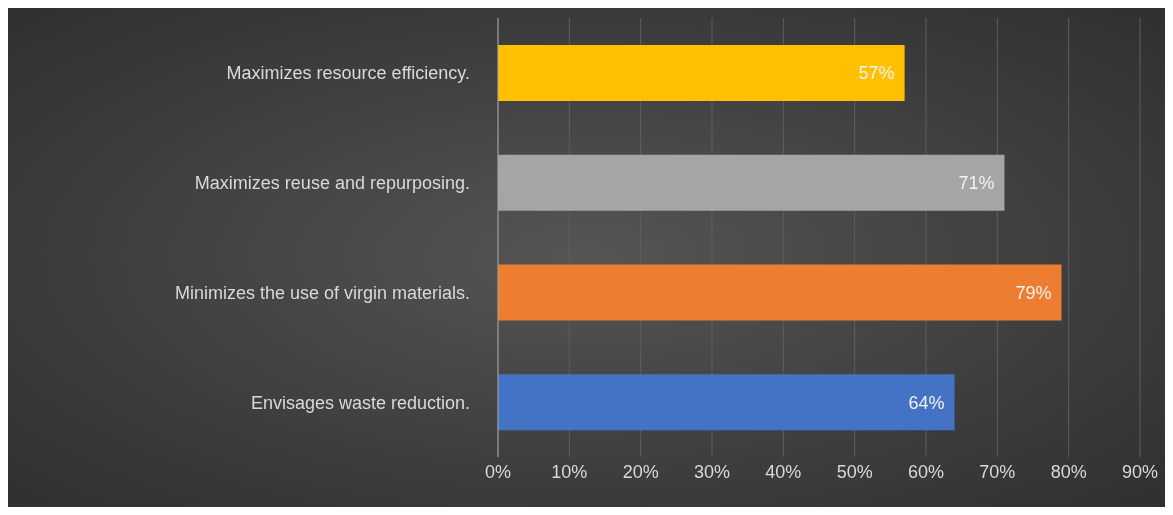  Describe the element at coordinates (1140, 471) in the screenshot. I see `x-tick-label: 90%` at that location.